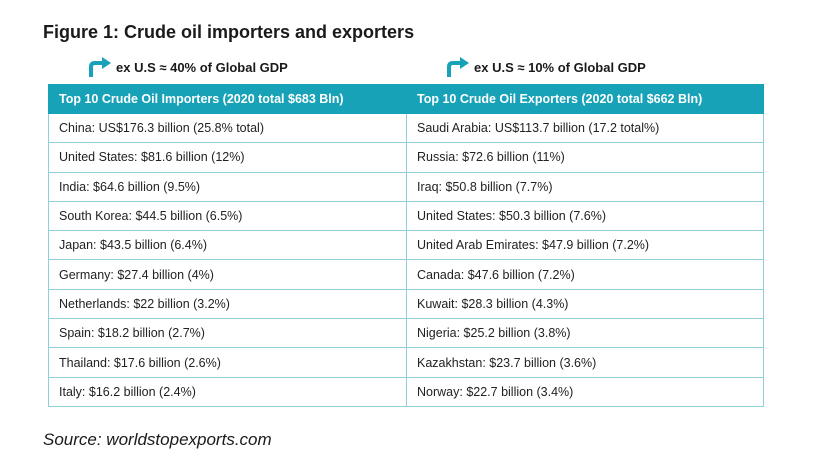 The height and width of the screenshot is (463, 824). Describe the element at coordinates (202, 67) in the screenshot. I see `importers-gdp-note-text: ex U.S ≈ 40% of Global GDP` at that location.